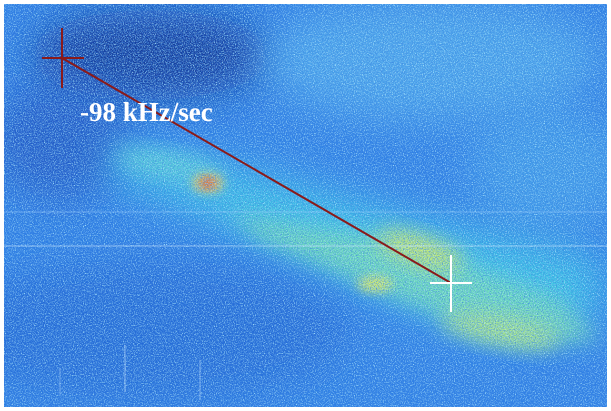 The width and height of the screenshot is (611, 411). I want to click on drift-rate-label: -98 kHz/sec, so click(146, 112).